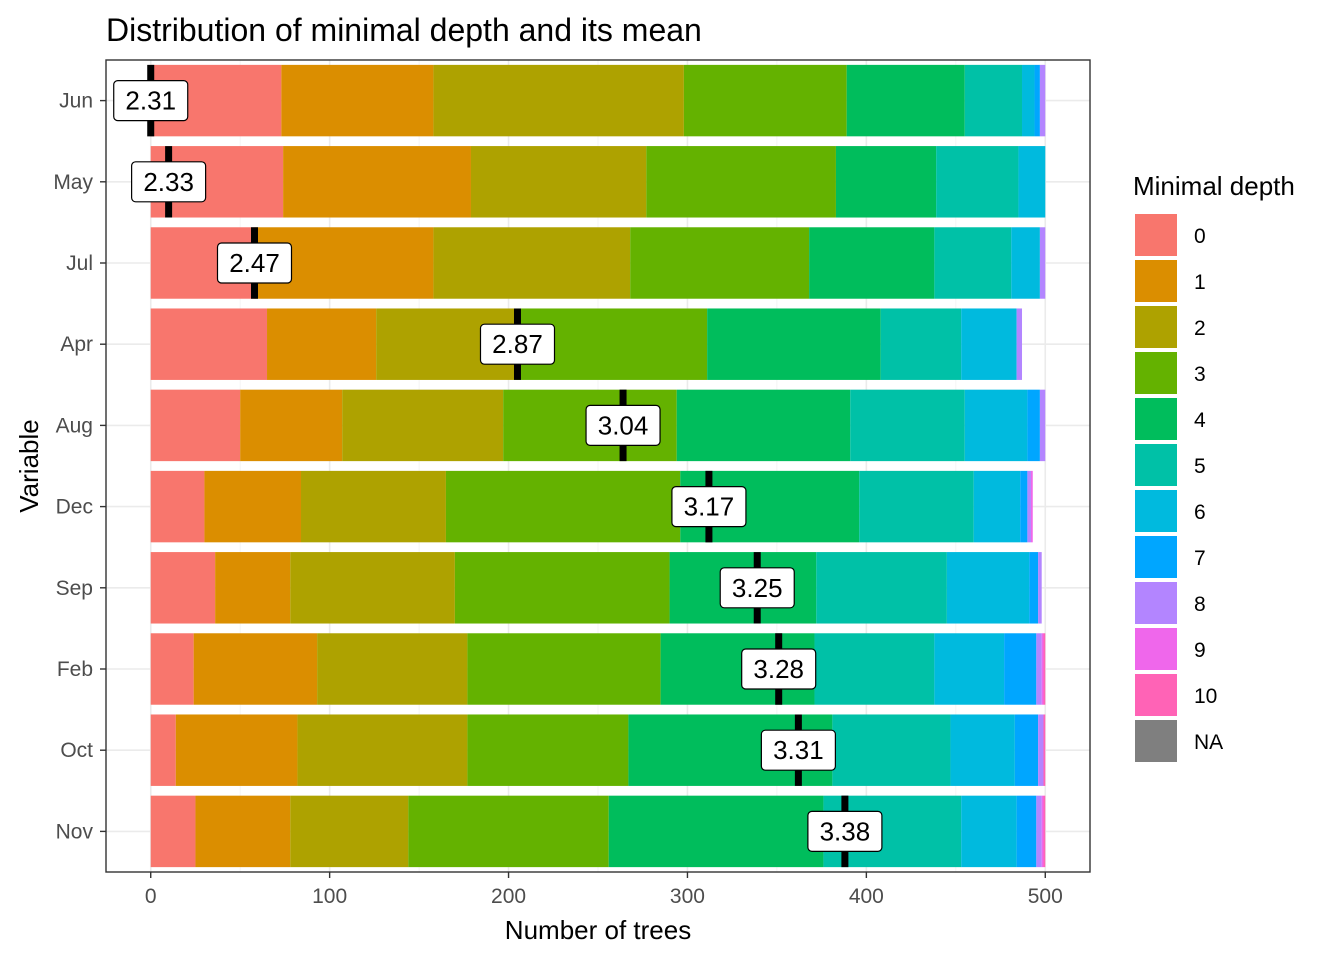 Image resolution: width=1344 pixels, height=960 pixels. I want to click on mean-label: 3.38, so click(845, 831).